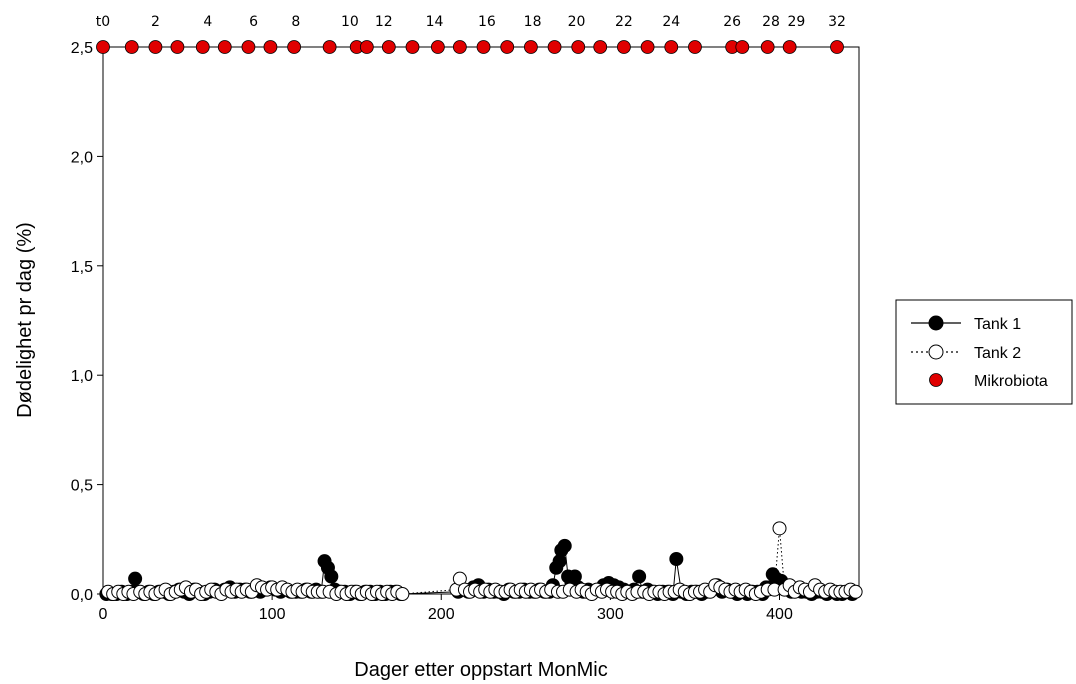 This screenshot has height=684, width=1076. I want to click on legend-label-mikrobiota: Mikrobiota, so click(1011, 381).